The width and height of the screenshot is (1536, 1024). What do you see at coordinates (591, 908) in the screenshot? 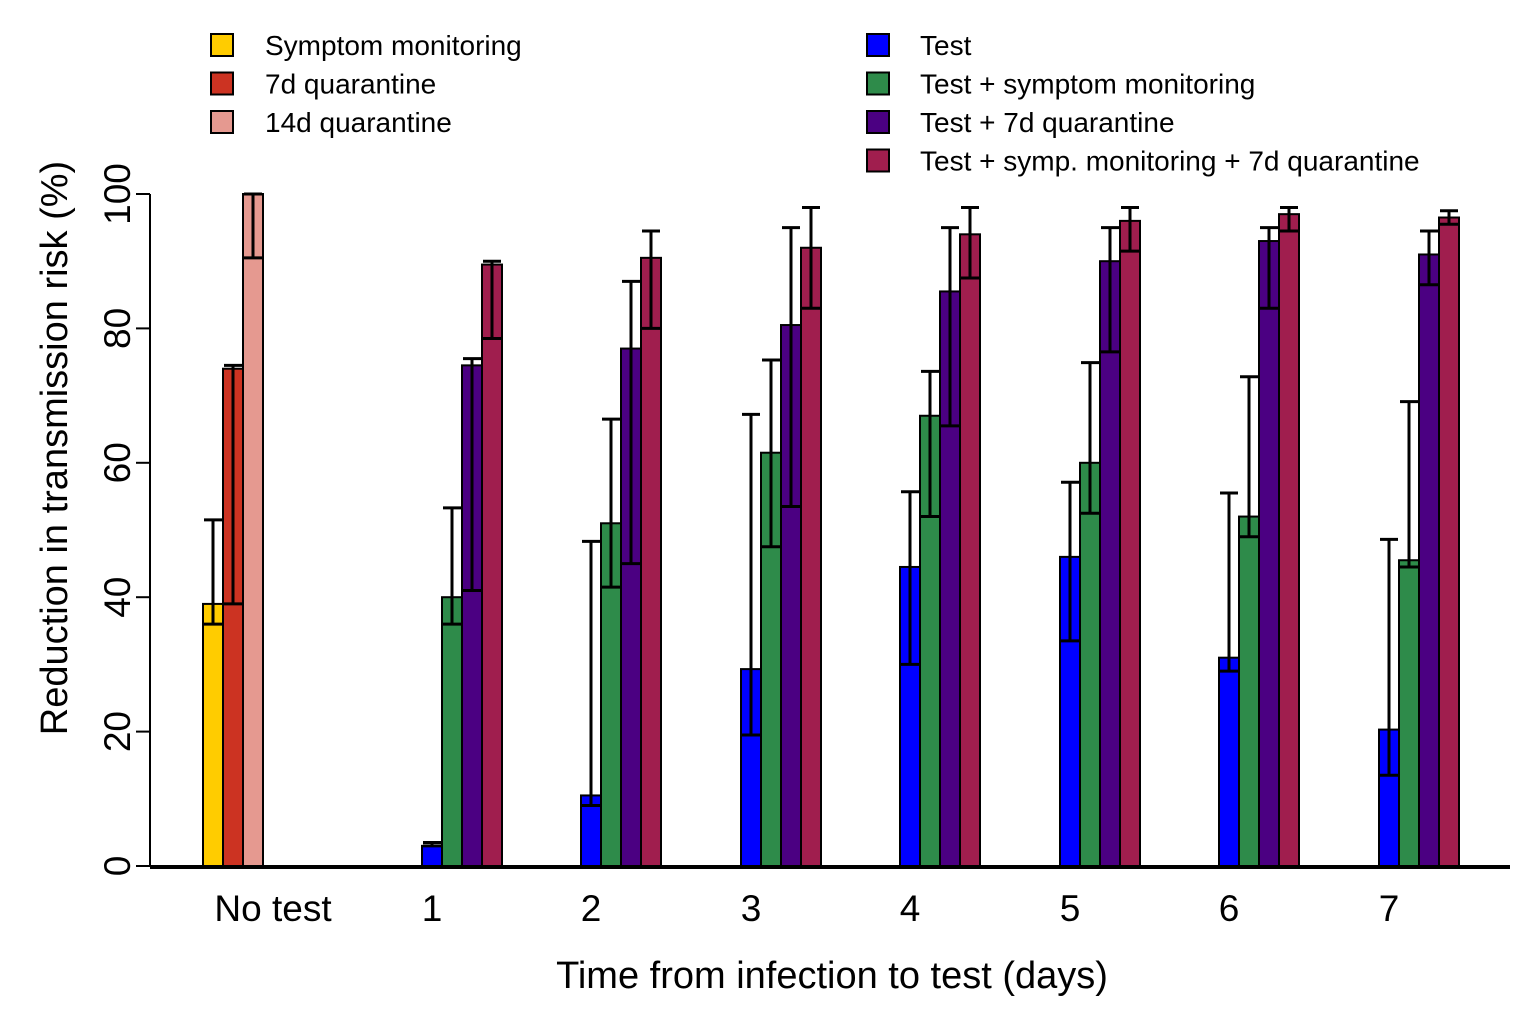
I see `x-tick-label: 2` at bounding box center [591, 908].